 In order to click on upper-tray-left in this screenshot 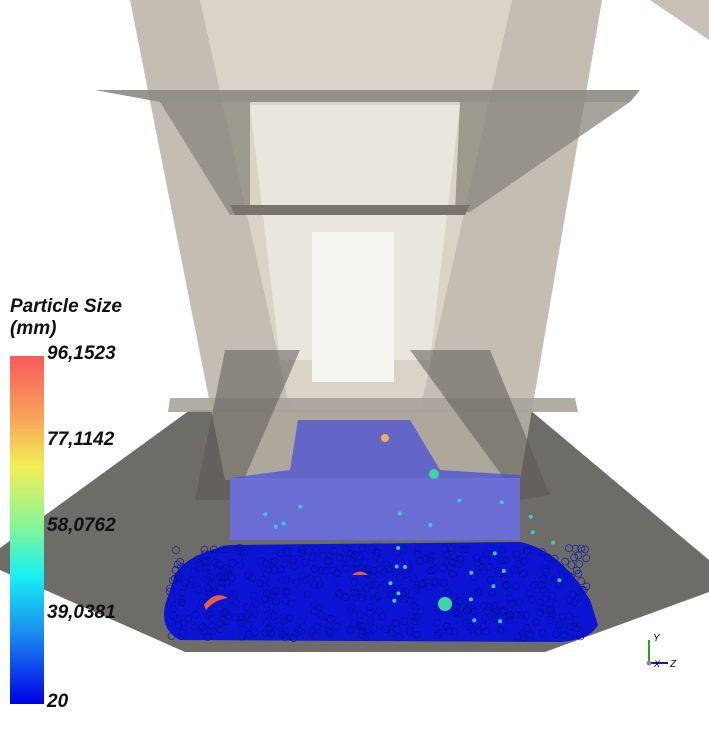, I will do `click(205, 158)`.